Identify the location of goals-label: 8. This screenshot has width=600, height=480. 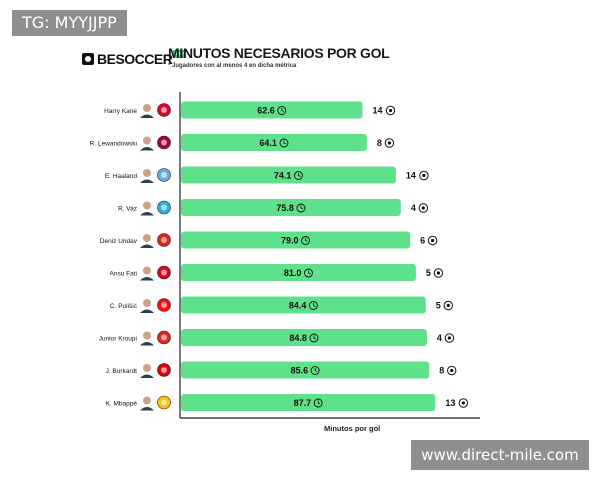
(441, 371).